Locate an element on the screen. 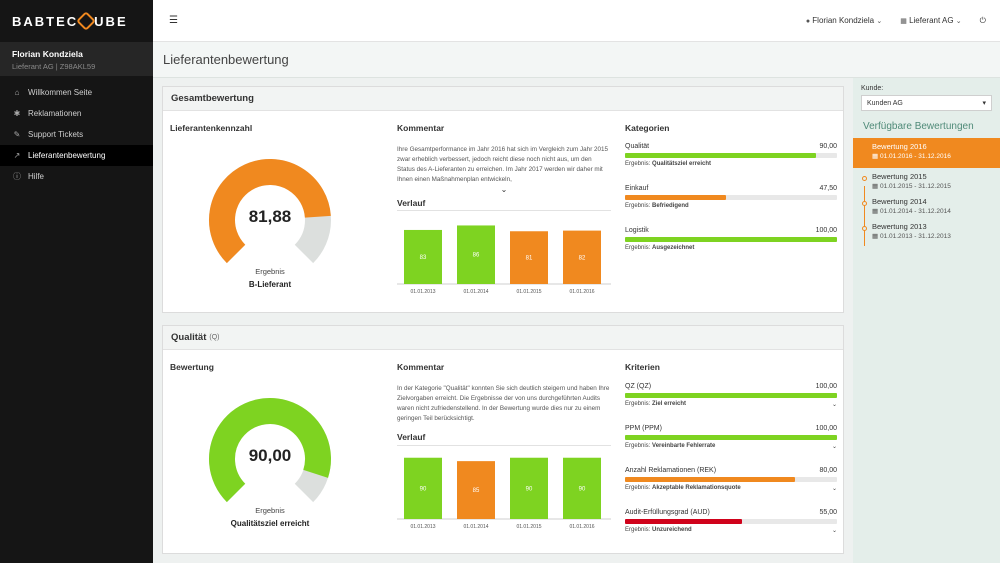 The width and height of the screenshot is (1000, 563). gauge-result-label: Ergebnis is located at coordinates (270, 510).